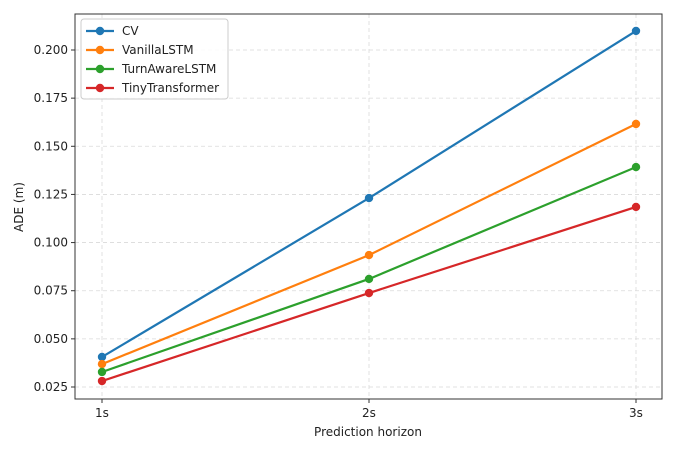 The image size is (676, 452). I want to click on y-tick-label: 0.175, so click(51, 98).